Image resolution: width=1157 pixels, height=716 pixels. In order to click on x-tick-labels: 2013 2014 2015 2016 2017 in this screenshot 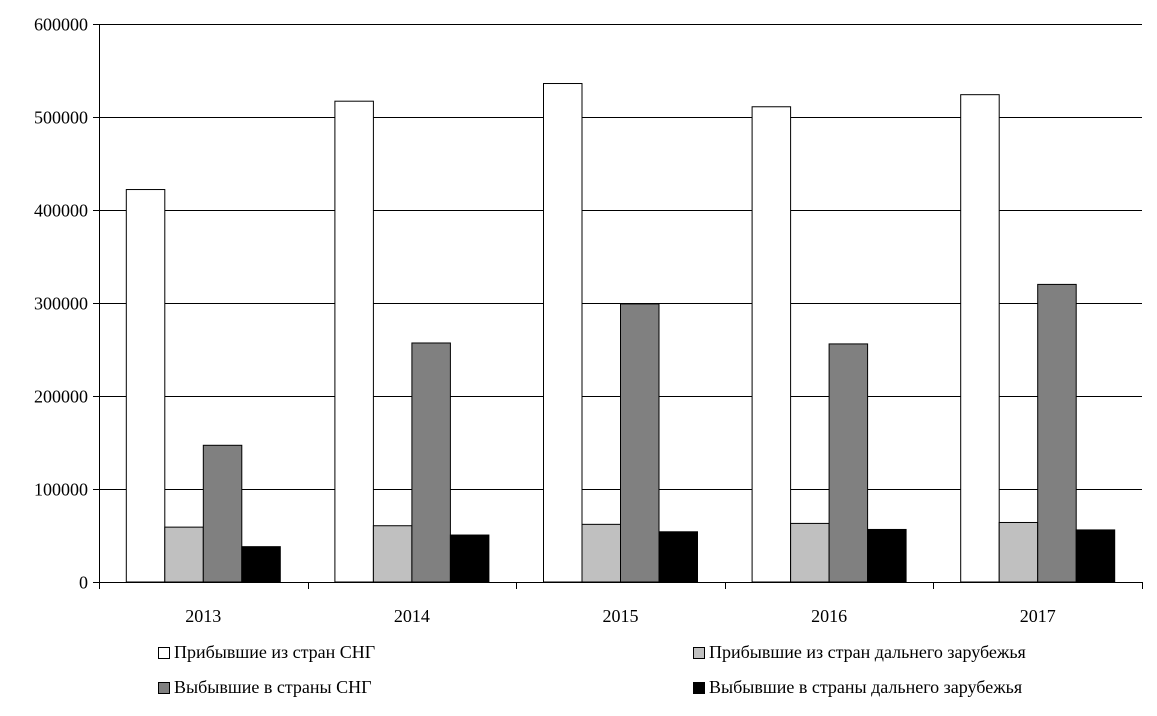, I will do `click(620, 616)`.